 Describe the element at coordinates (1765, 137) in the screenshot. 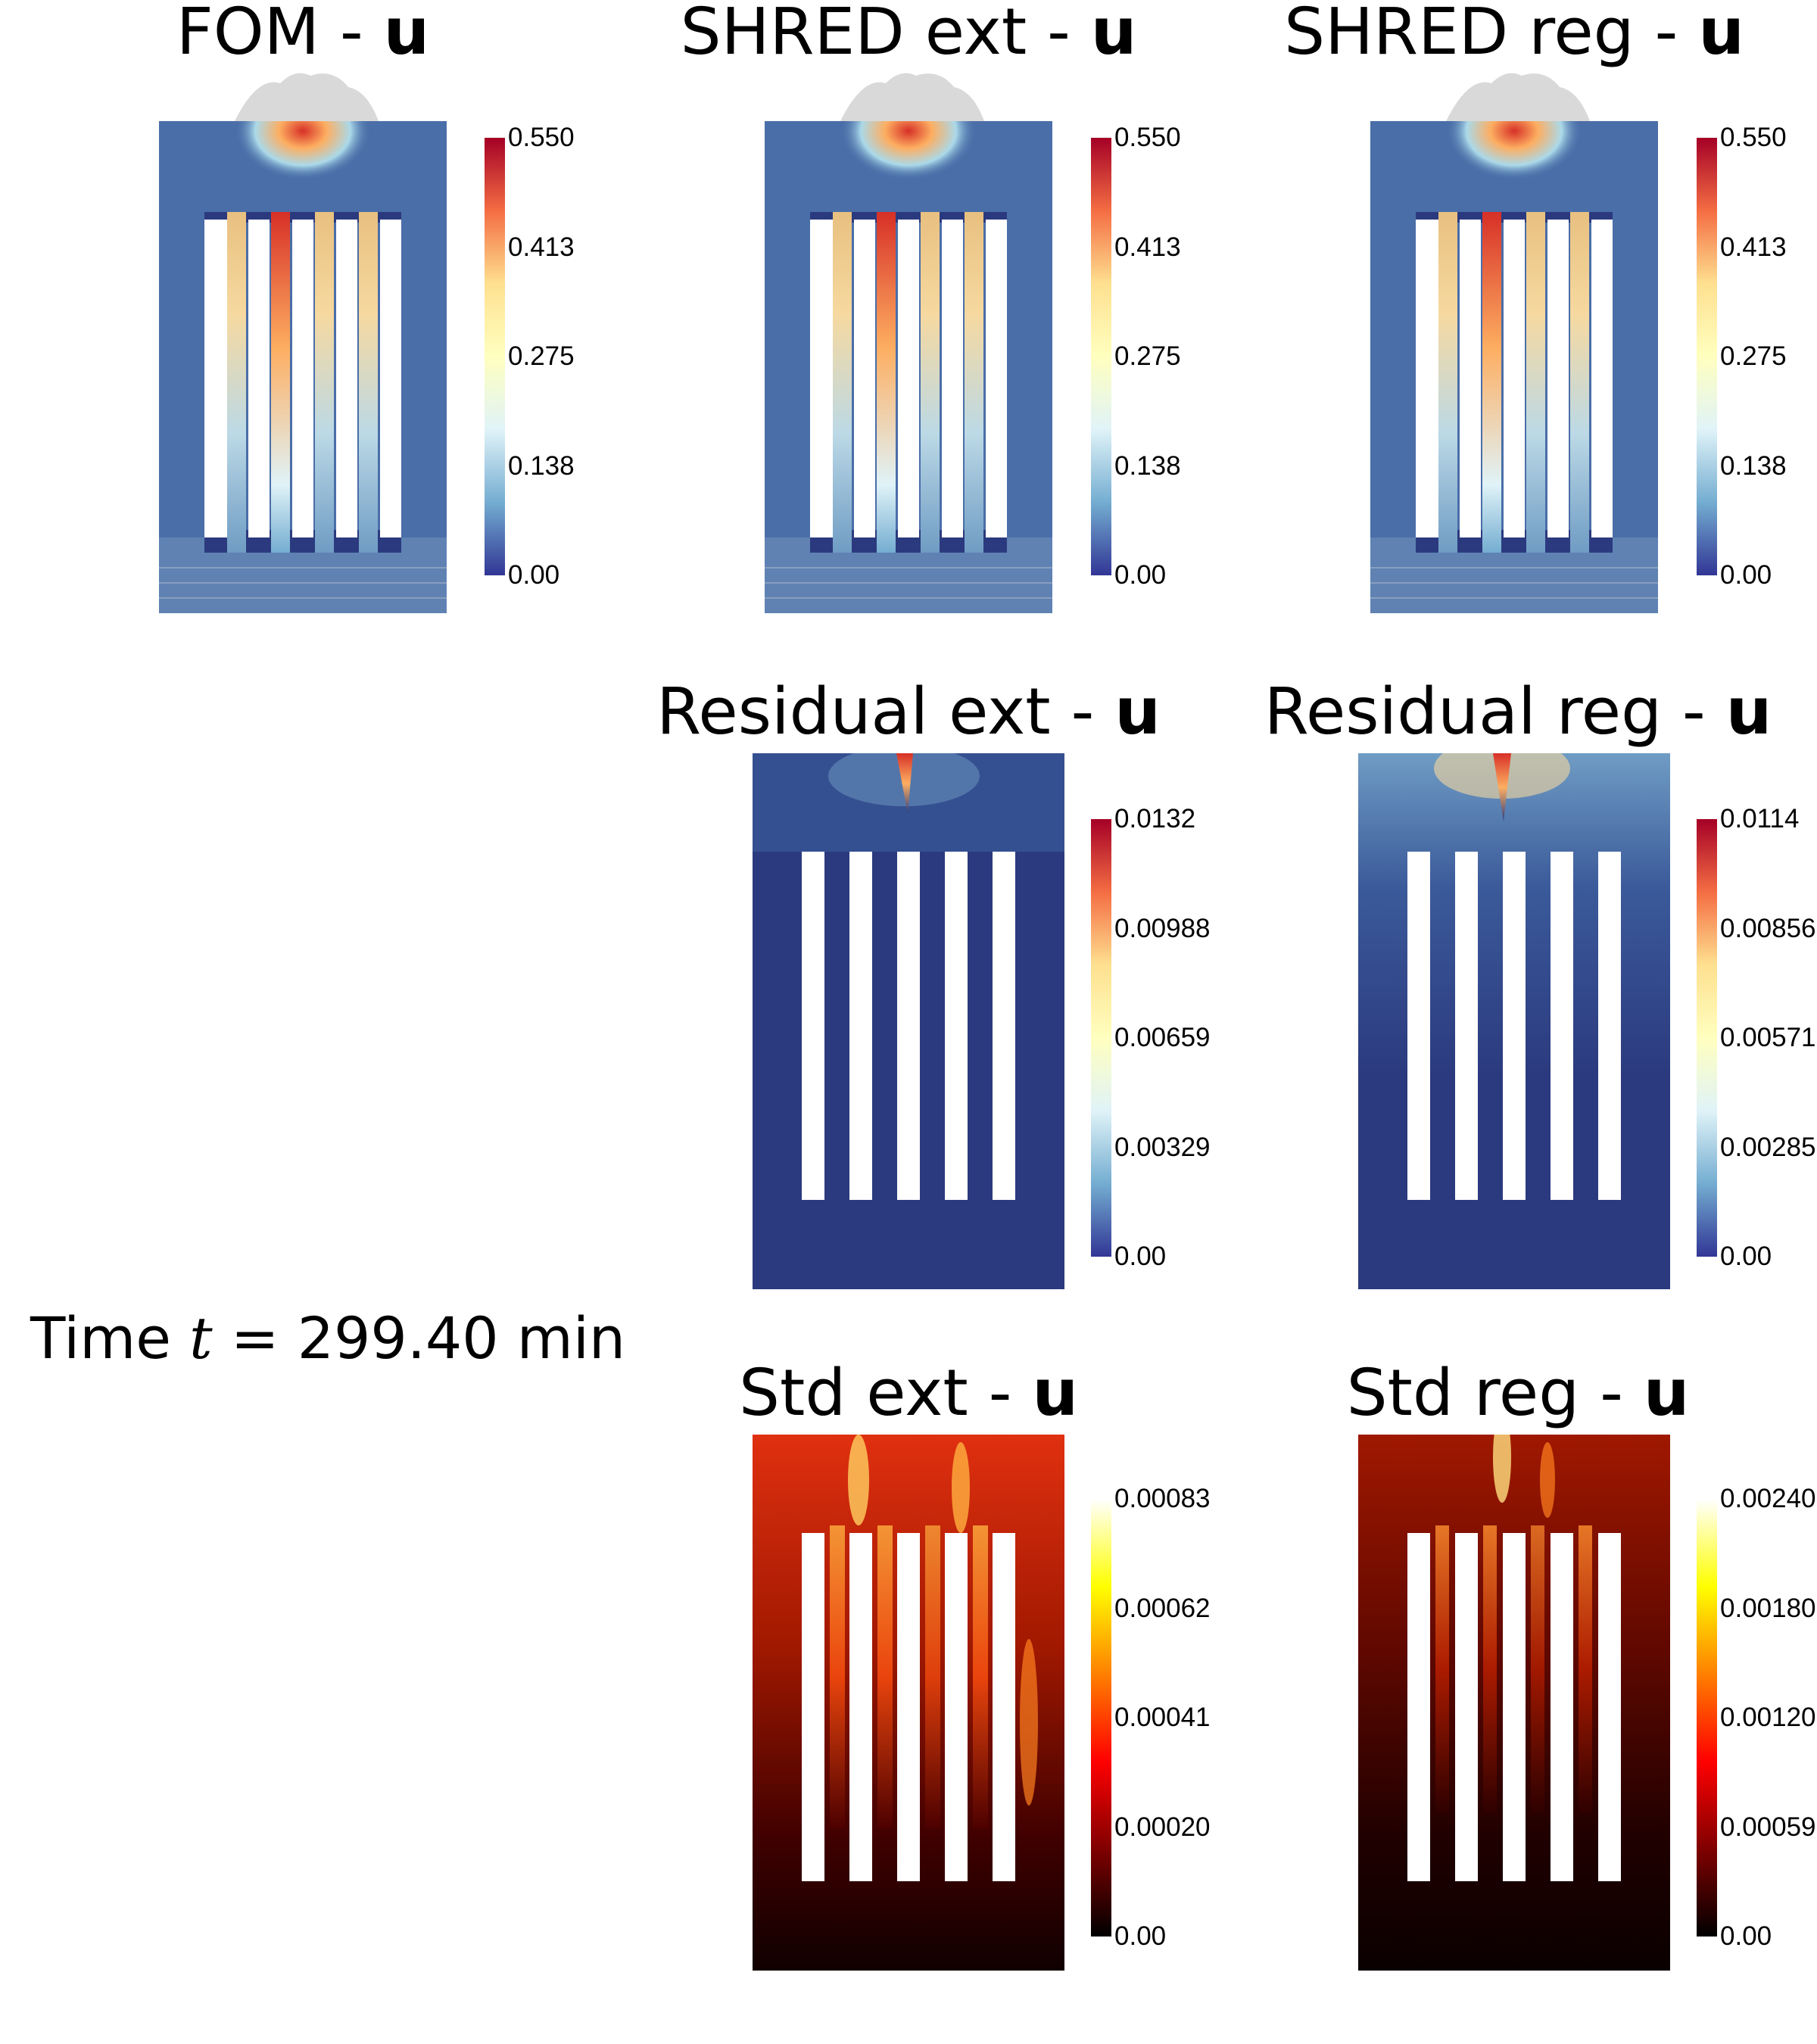

I see `colorbar-tick-shred-reg: 0.550` at that location.